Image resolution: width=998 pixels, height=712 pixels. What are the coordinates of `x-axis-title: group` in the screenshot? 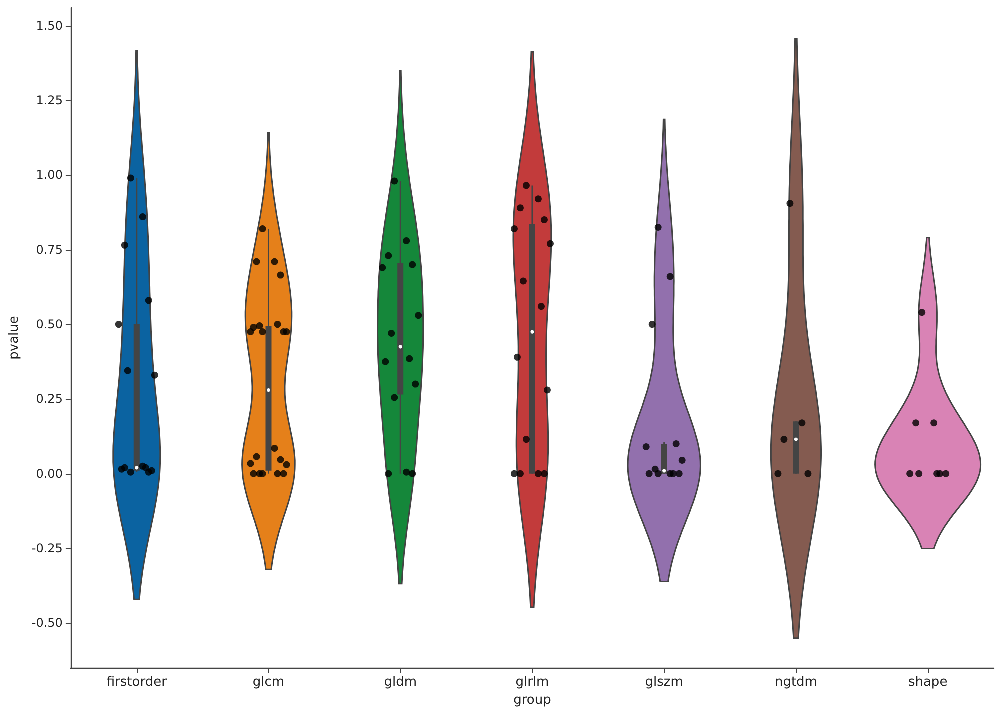 It's located at (533, 700).